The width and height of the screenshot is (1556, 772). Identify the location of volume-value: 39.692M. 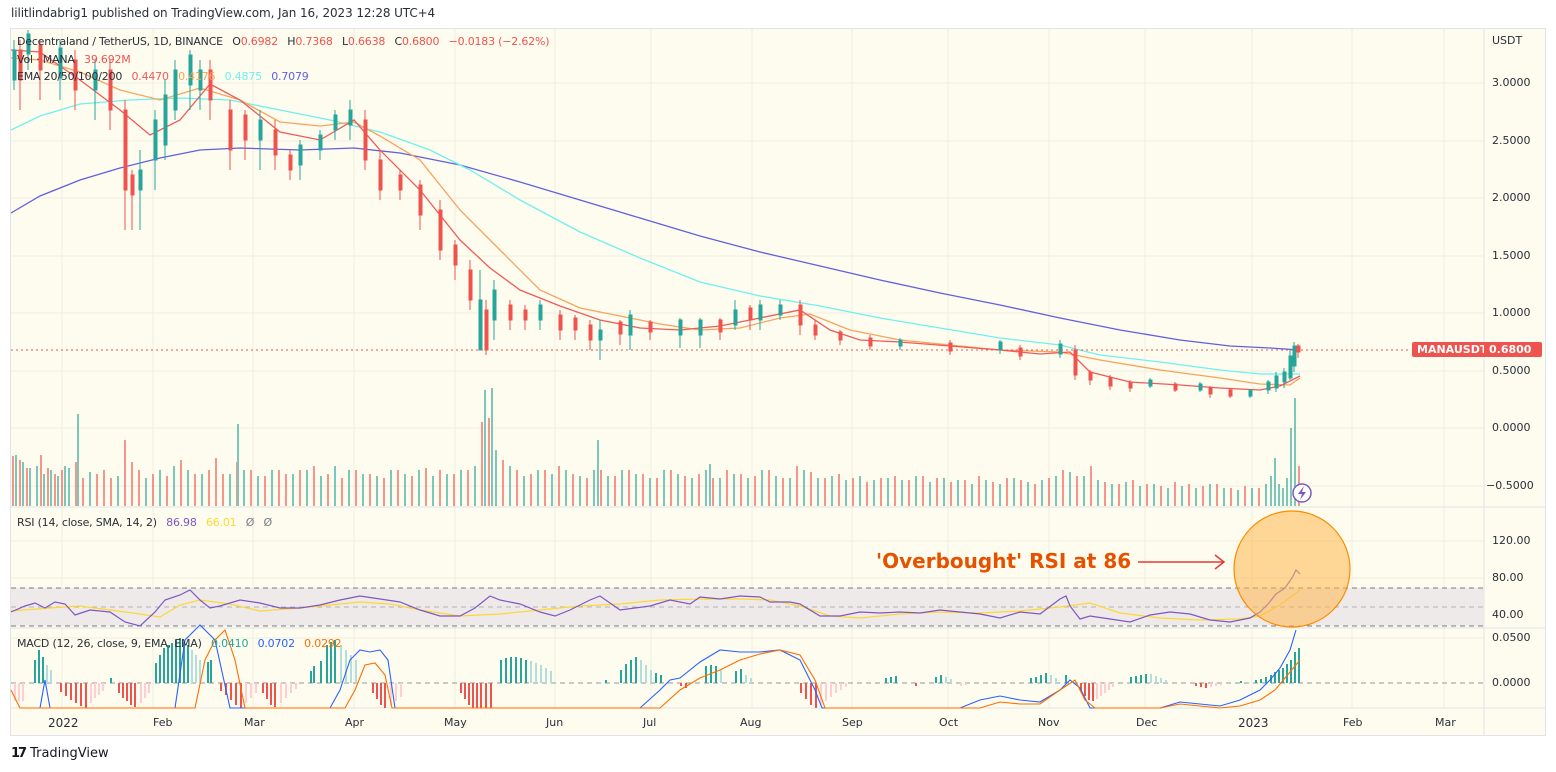
(107, 59).